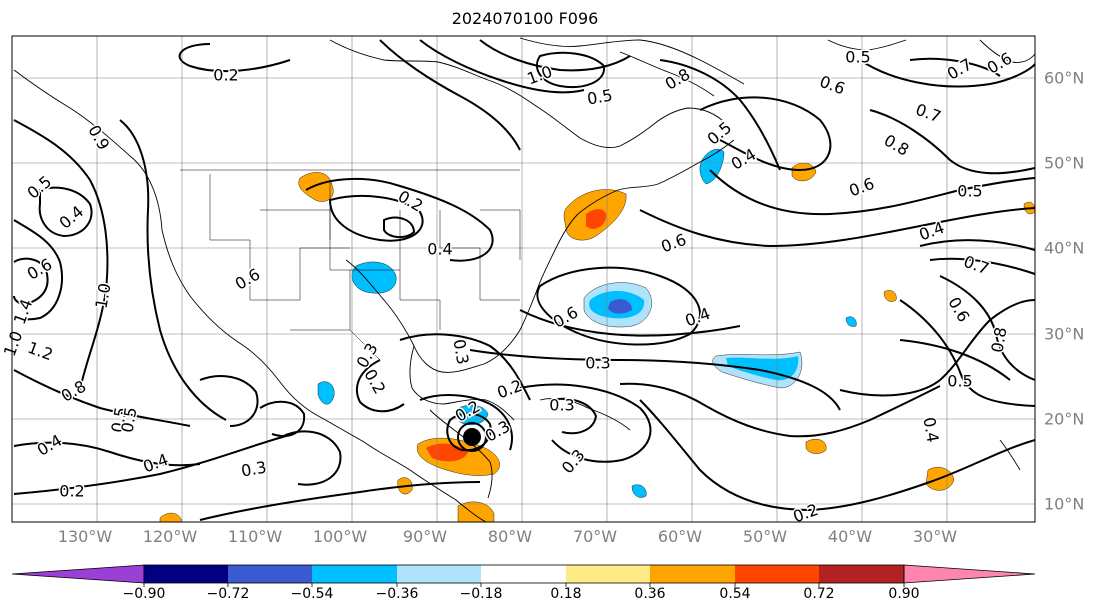 The width and height of the screenshot is (1105, 615). What do you see at coordinates (680, 536) in the screenshot?
I see `lon-label: 60°W` at bounding box center [680, 536].